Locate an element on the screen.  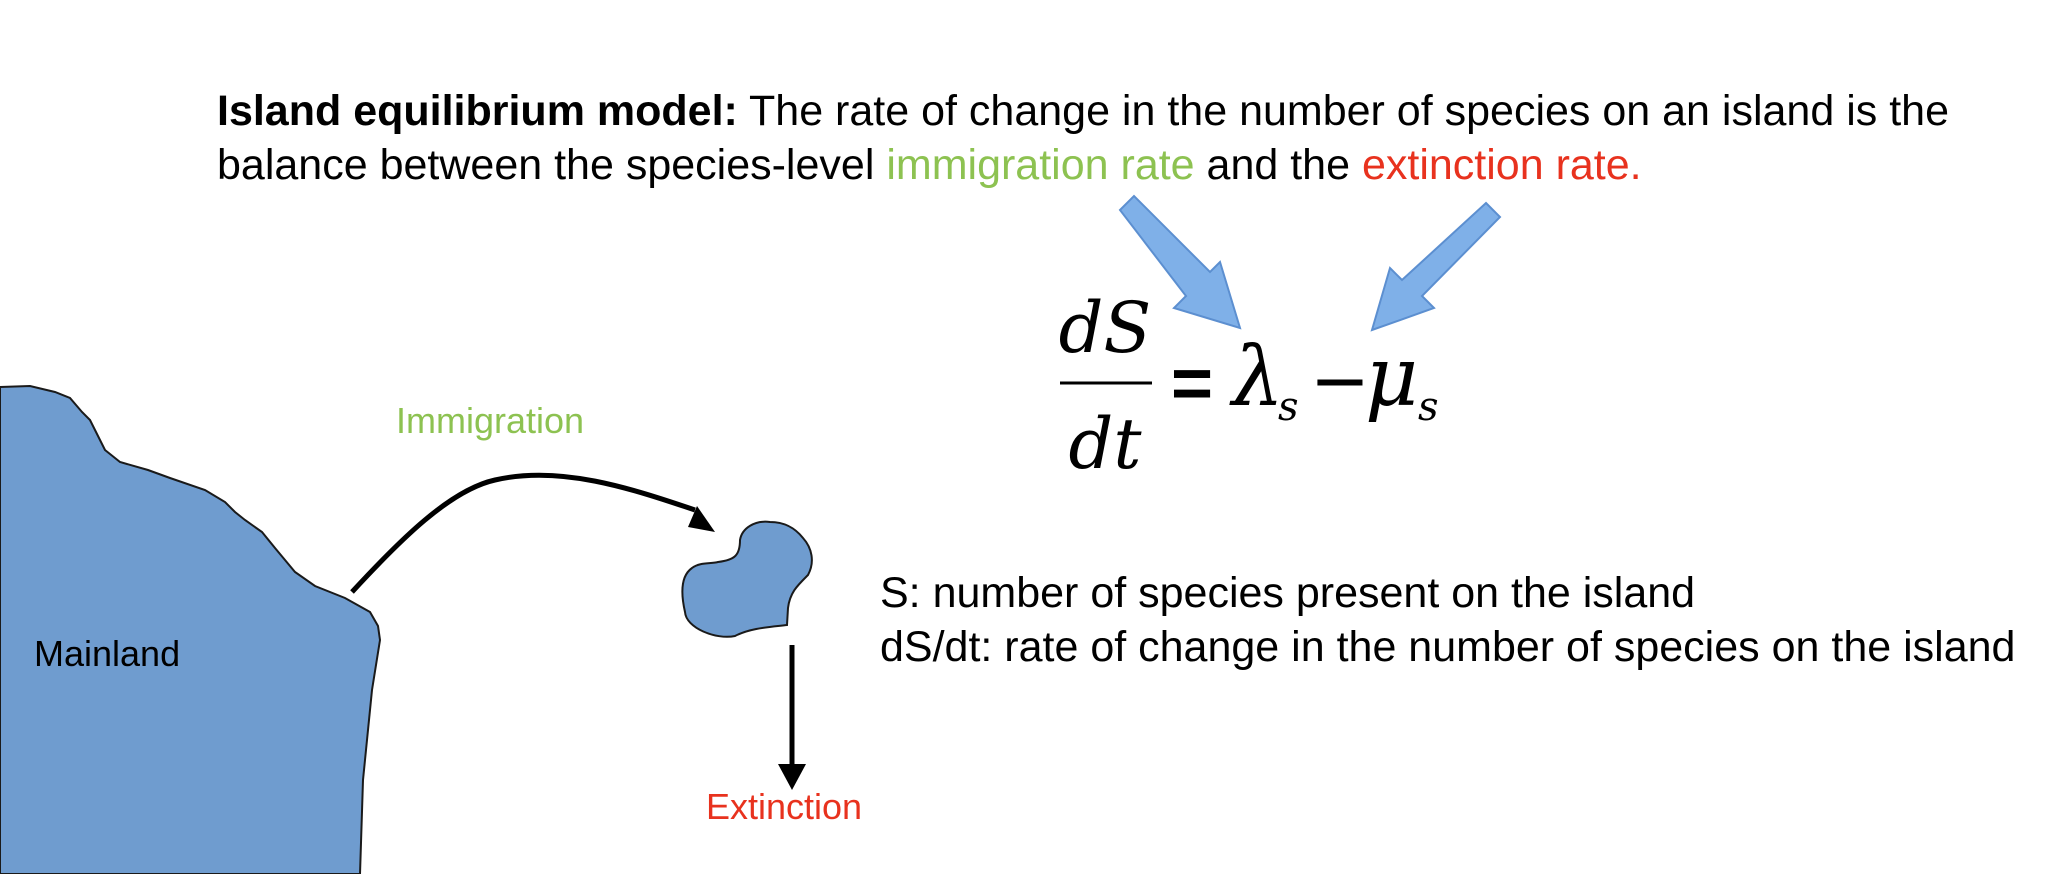
equation-denominator: dt is located at coordinates (1106, 444).